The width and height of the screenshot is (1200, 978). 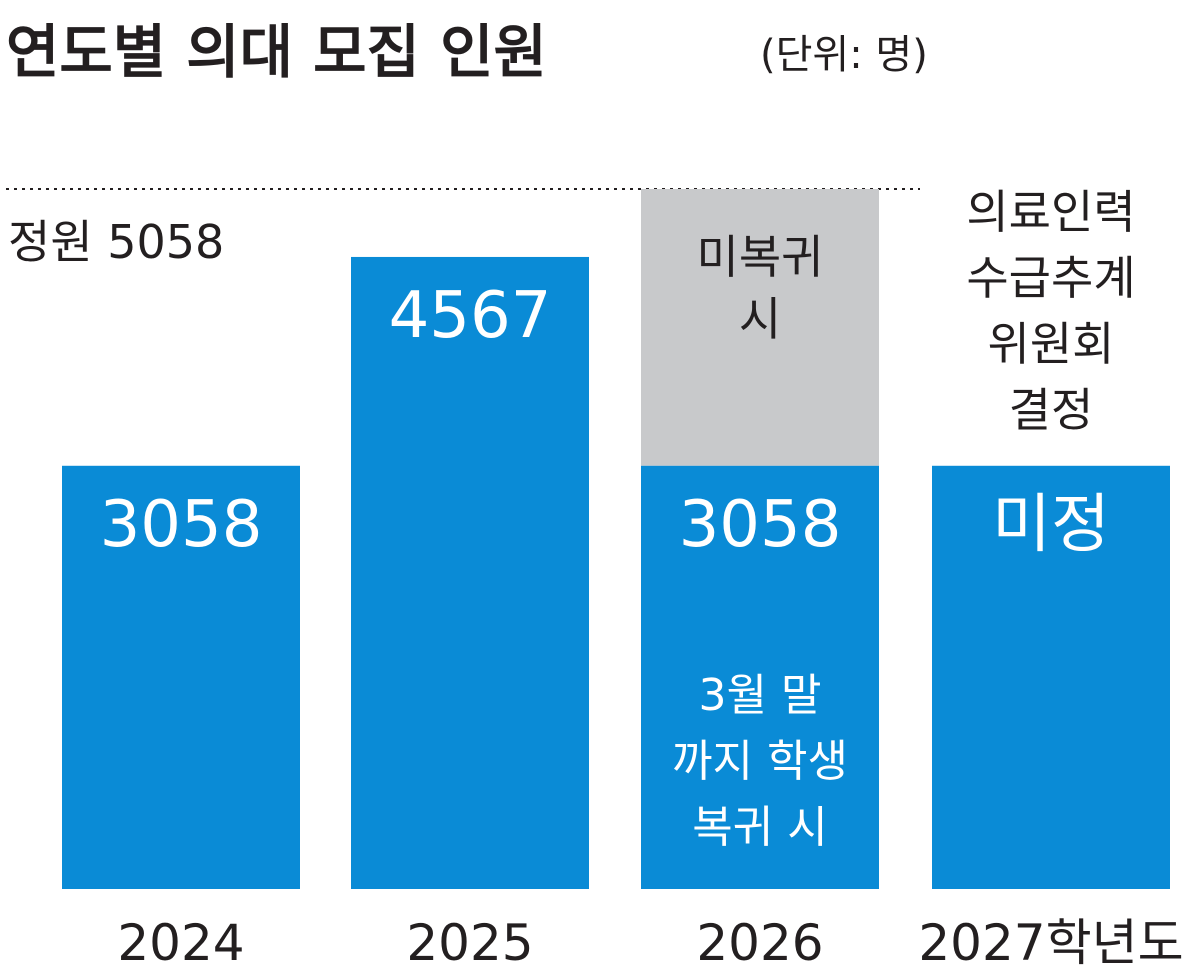 I want to click on stacked-segment-label: 시, so click(x=760, y=319).